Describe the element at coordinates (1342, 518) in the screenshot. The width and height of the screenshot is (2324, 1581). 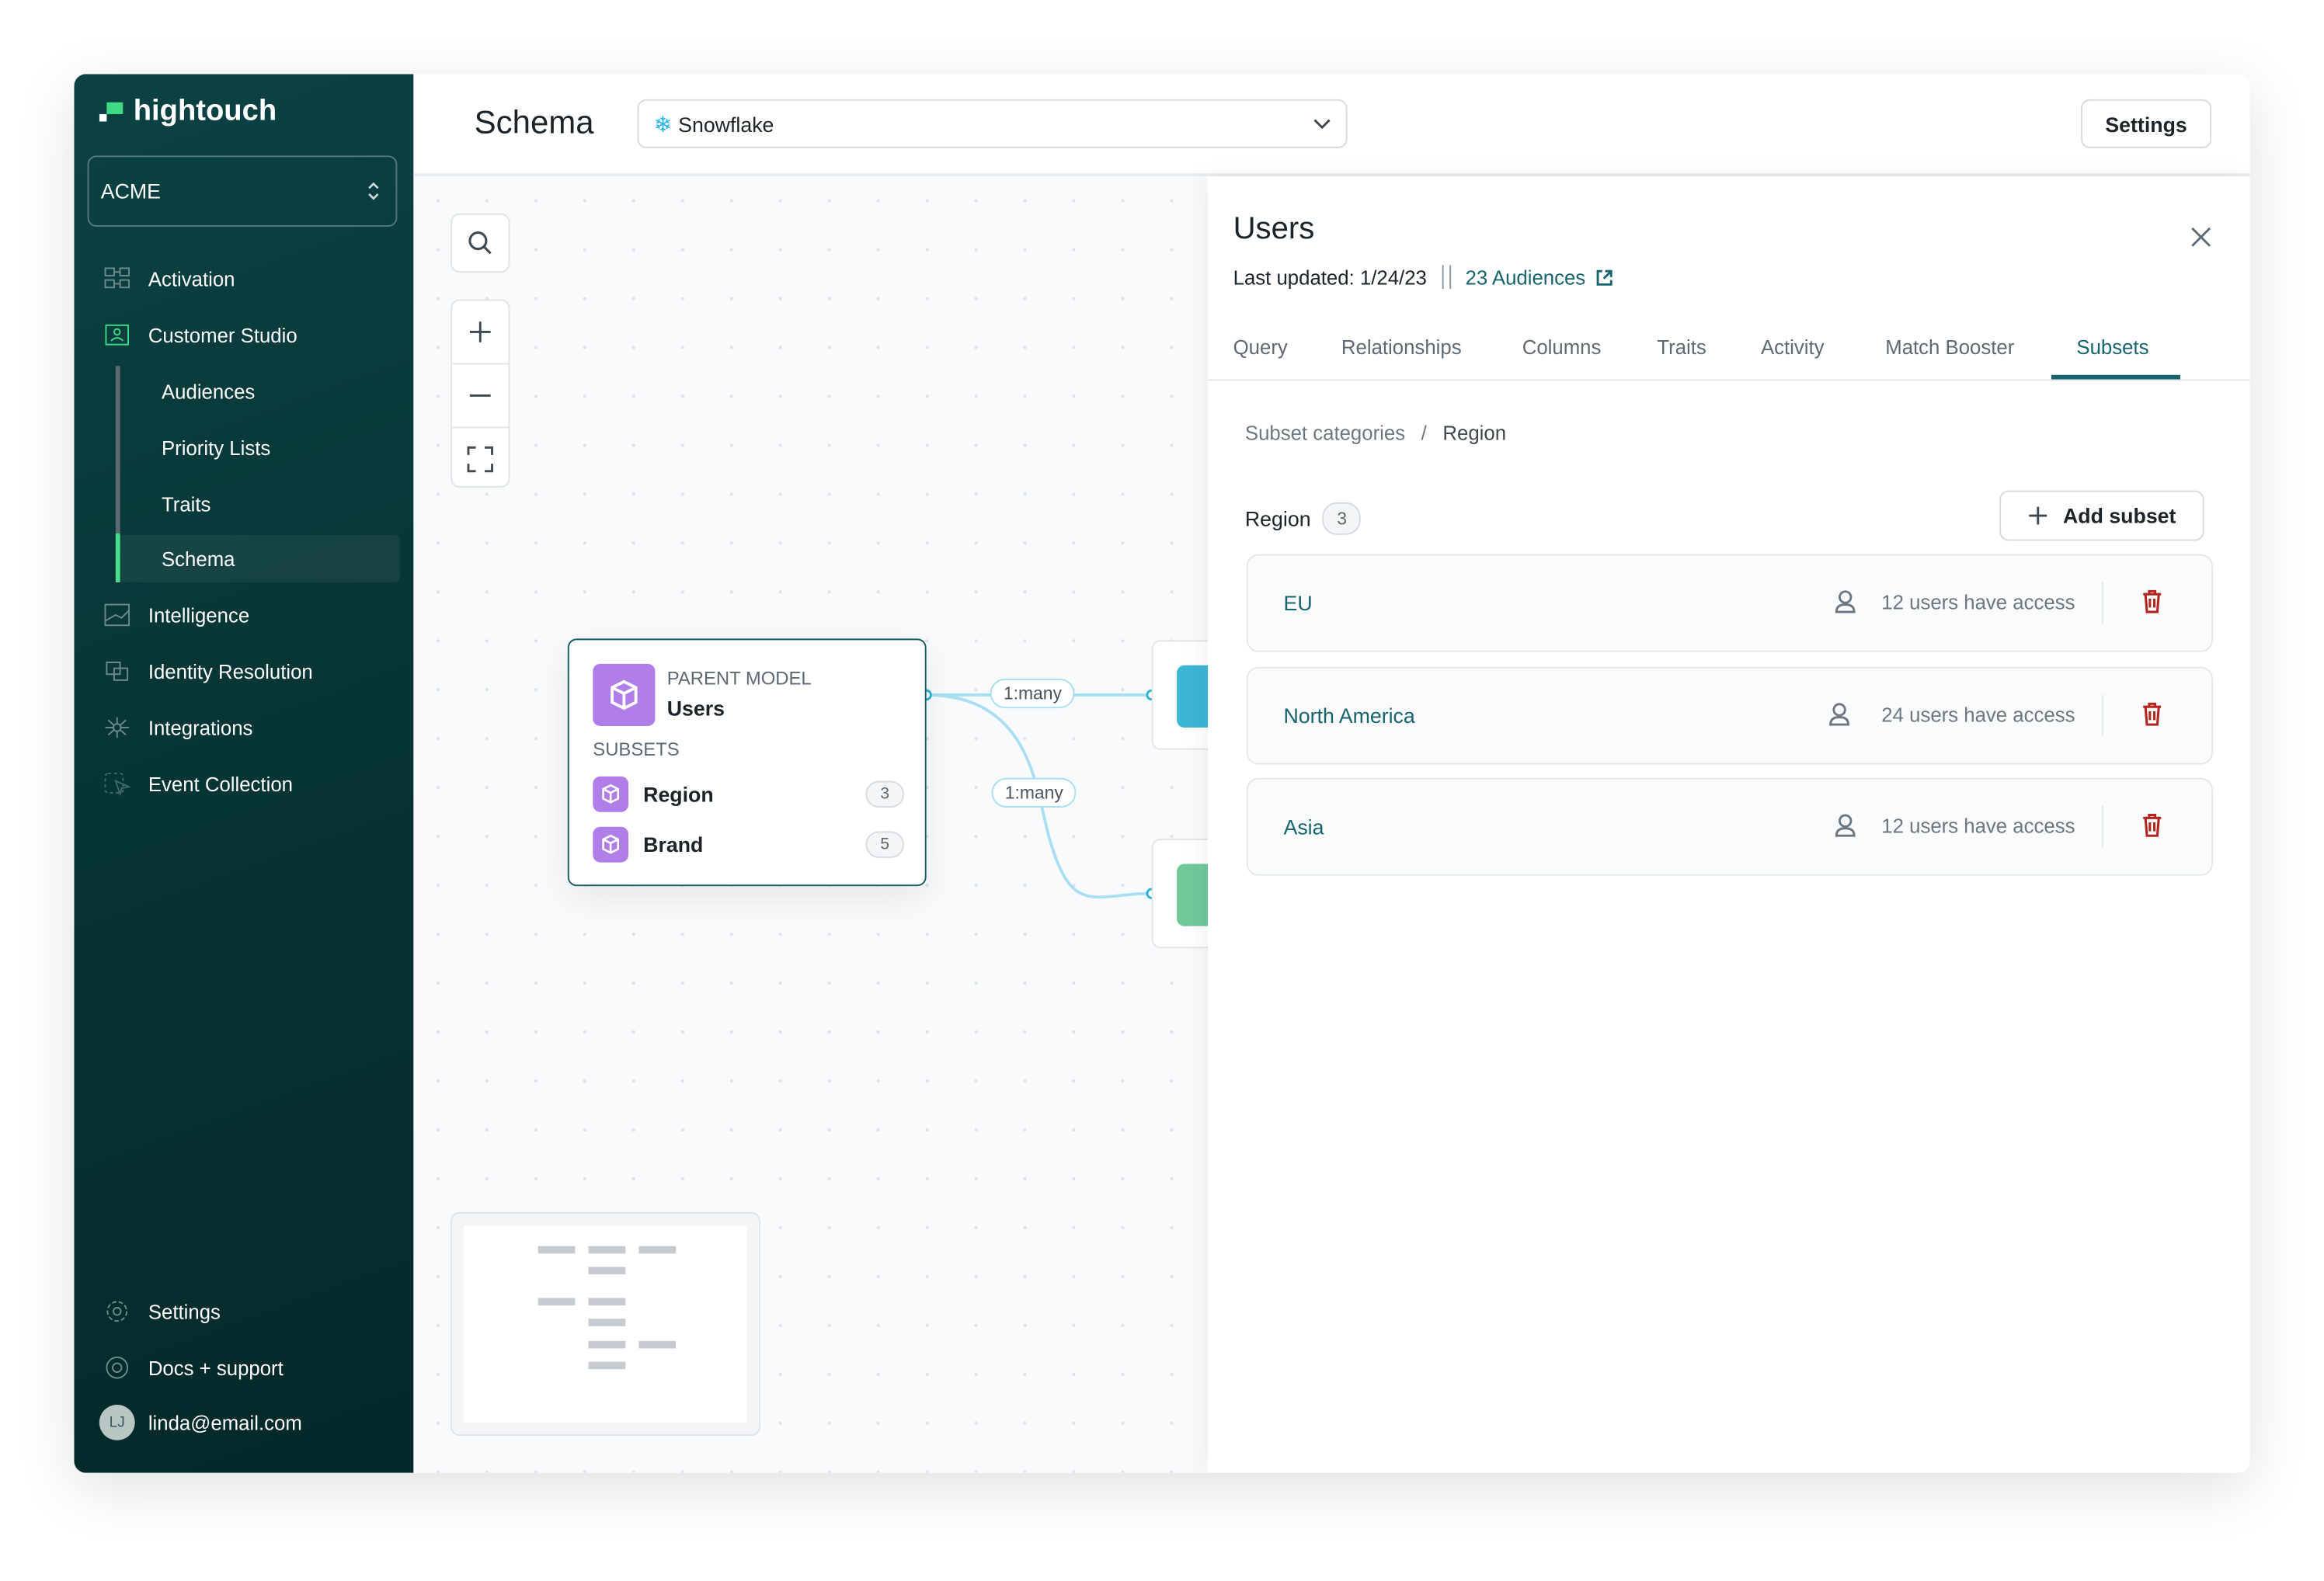
I see `category-count: 3` at that location.